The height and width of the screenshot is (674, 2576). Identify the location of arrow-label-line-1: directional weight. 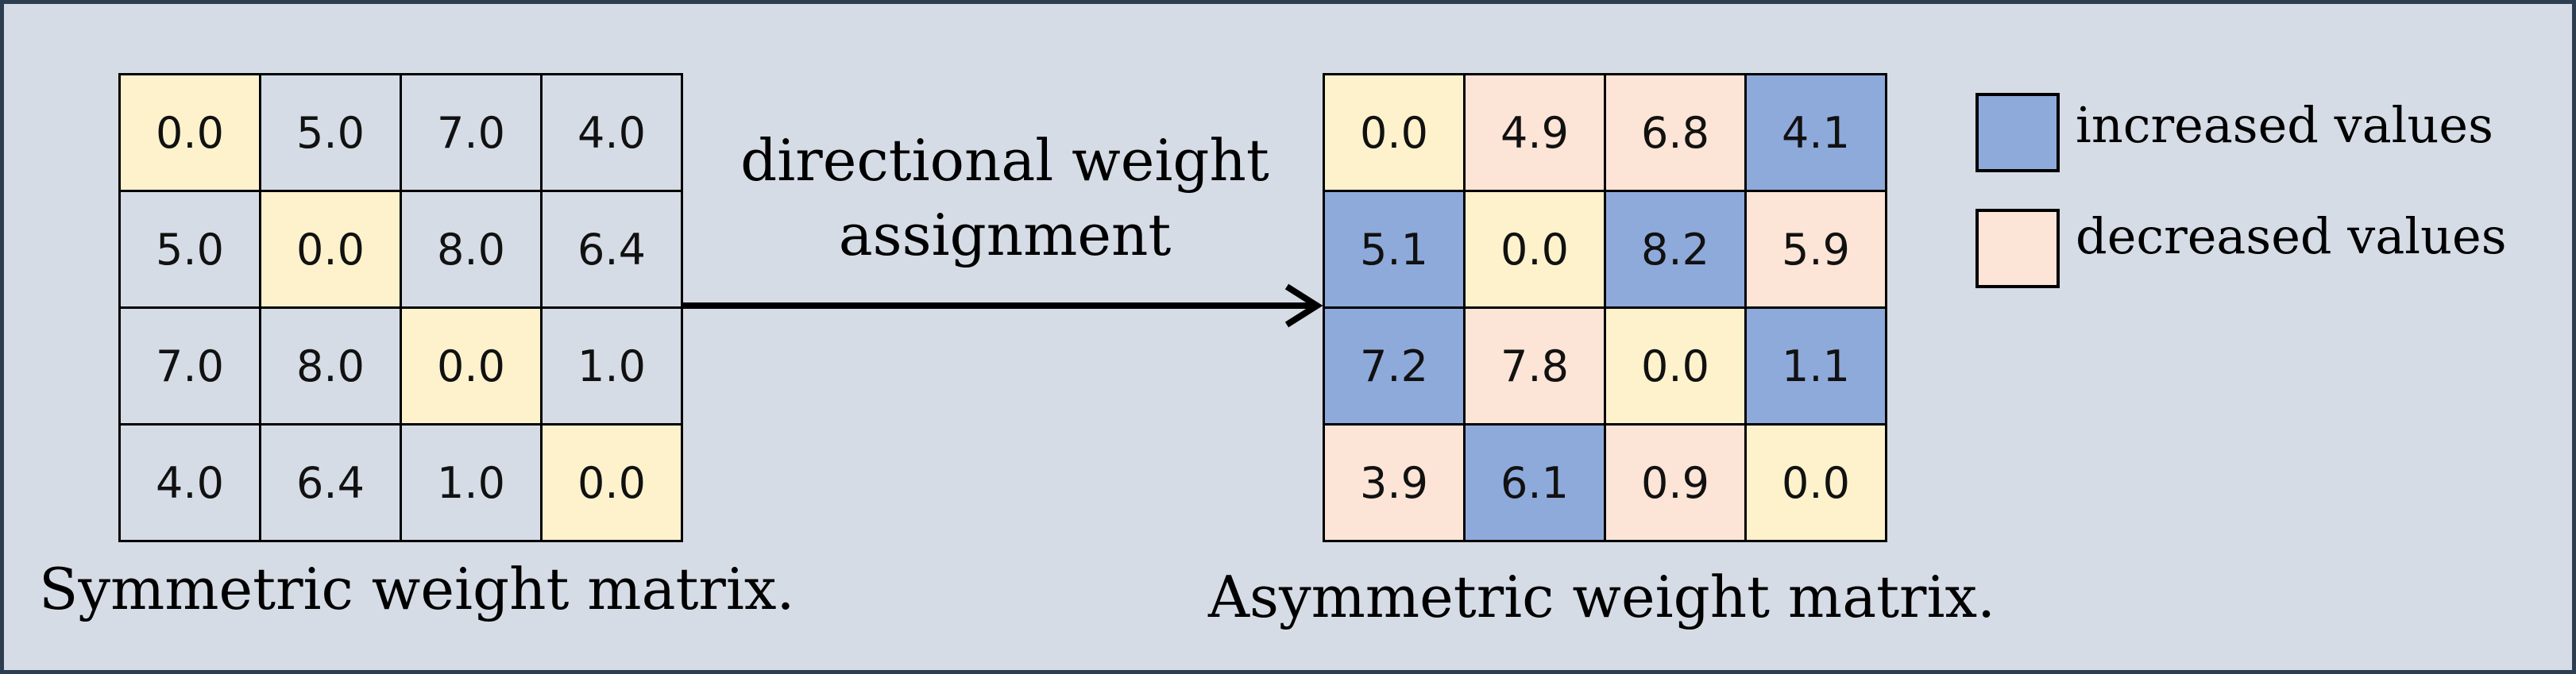
(1004, 160).